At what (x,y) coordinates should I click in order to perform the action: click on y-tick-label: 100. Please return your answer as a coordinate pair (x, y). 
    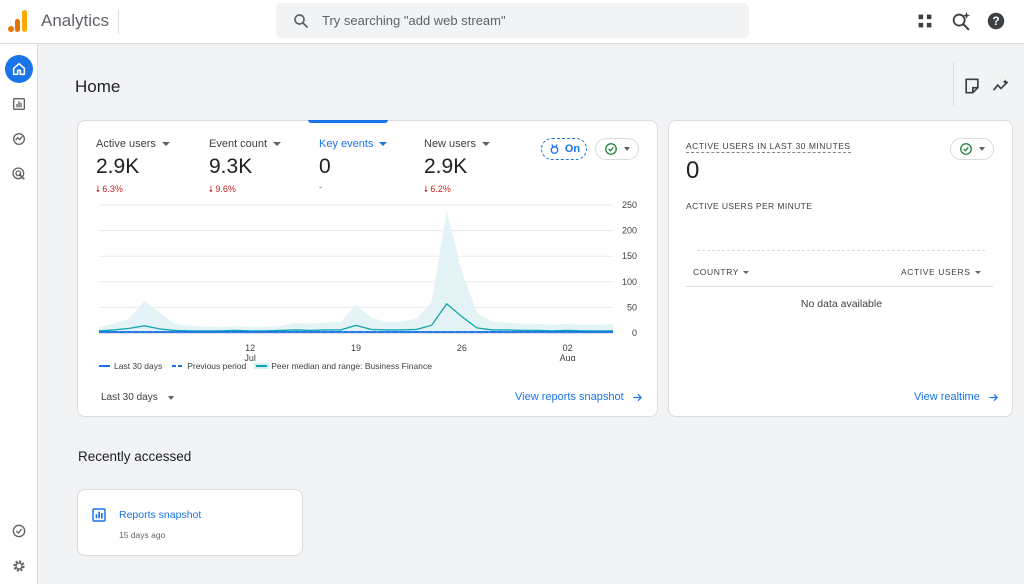
    Looking at the image, I should click on (629, 282).